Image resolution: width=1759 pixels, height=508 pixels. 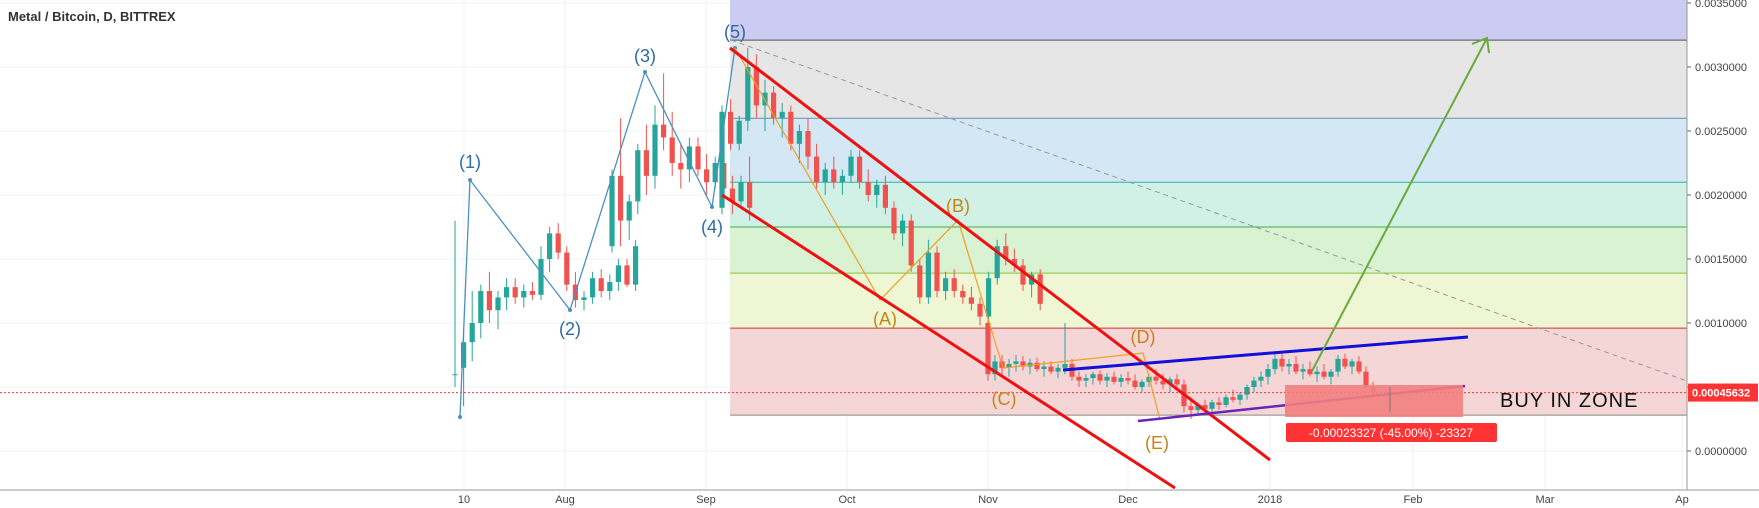 I want to click on y-tick-label: 0.0030000, so click(x=1721, y=68).